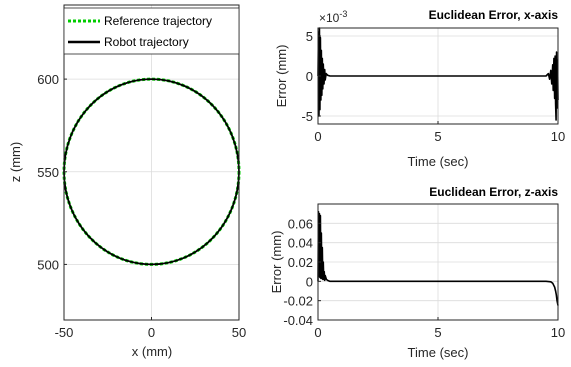 The image size is (571, 367). I want to click on errx-ytick-label: 5, so click(309, 36).